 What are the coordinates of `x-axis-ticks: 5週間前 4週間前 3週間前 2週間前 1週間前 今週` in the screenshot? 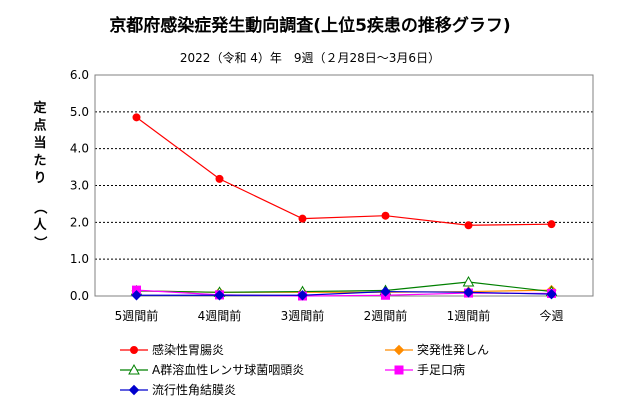 It's located at (339, 315).